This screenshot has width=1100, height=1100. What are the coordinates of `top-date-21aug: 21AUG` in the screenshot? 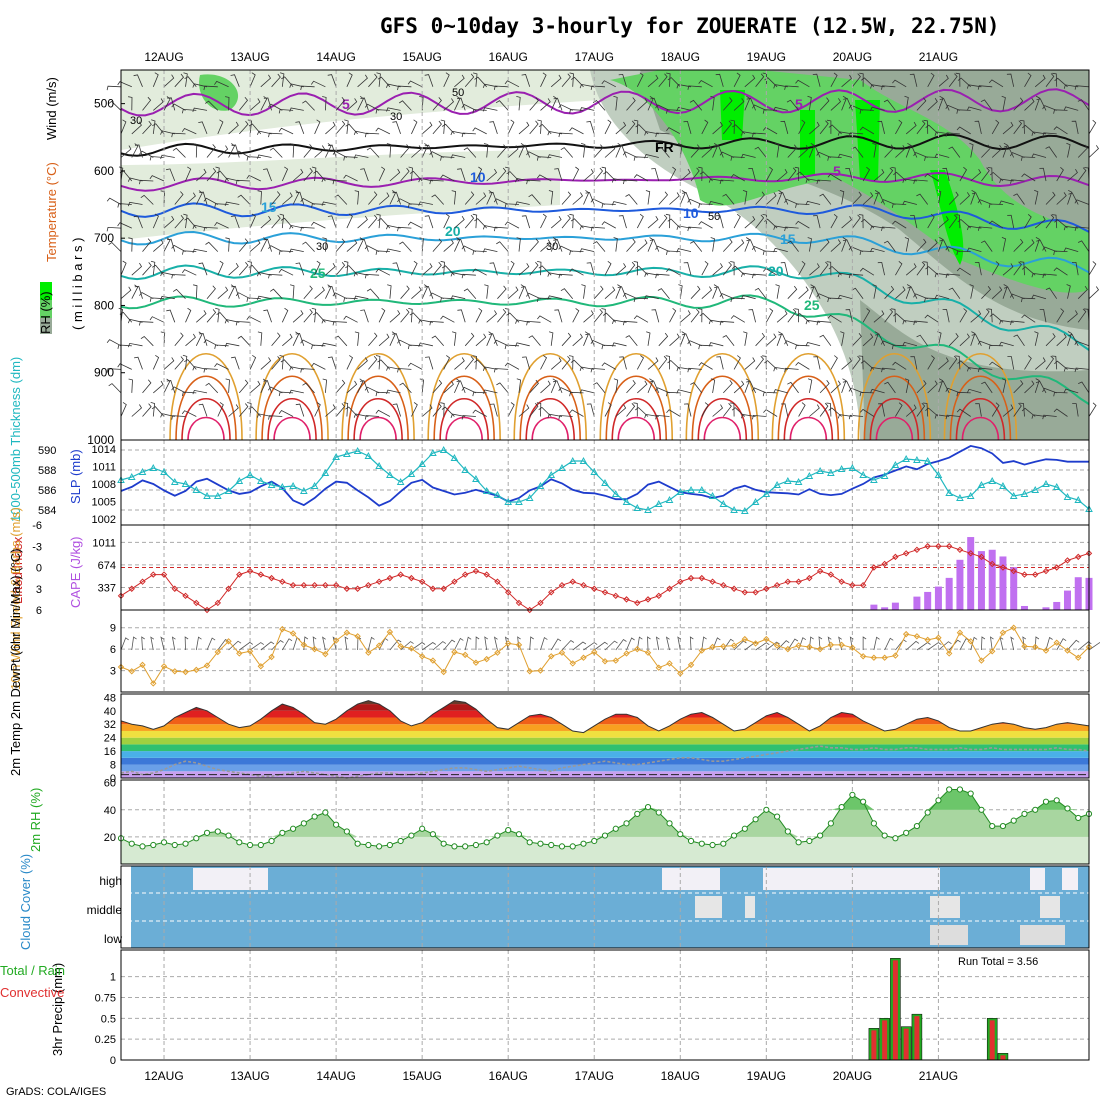 It's located at (938, 57).